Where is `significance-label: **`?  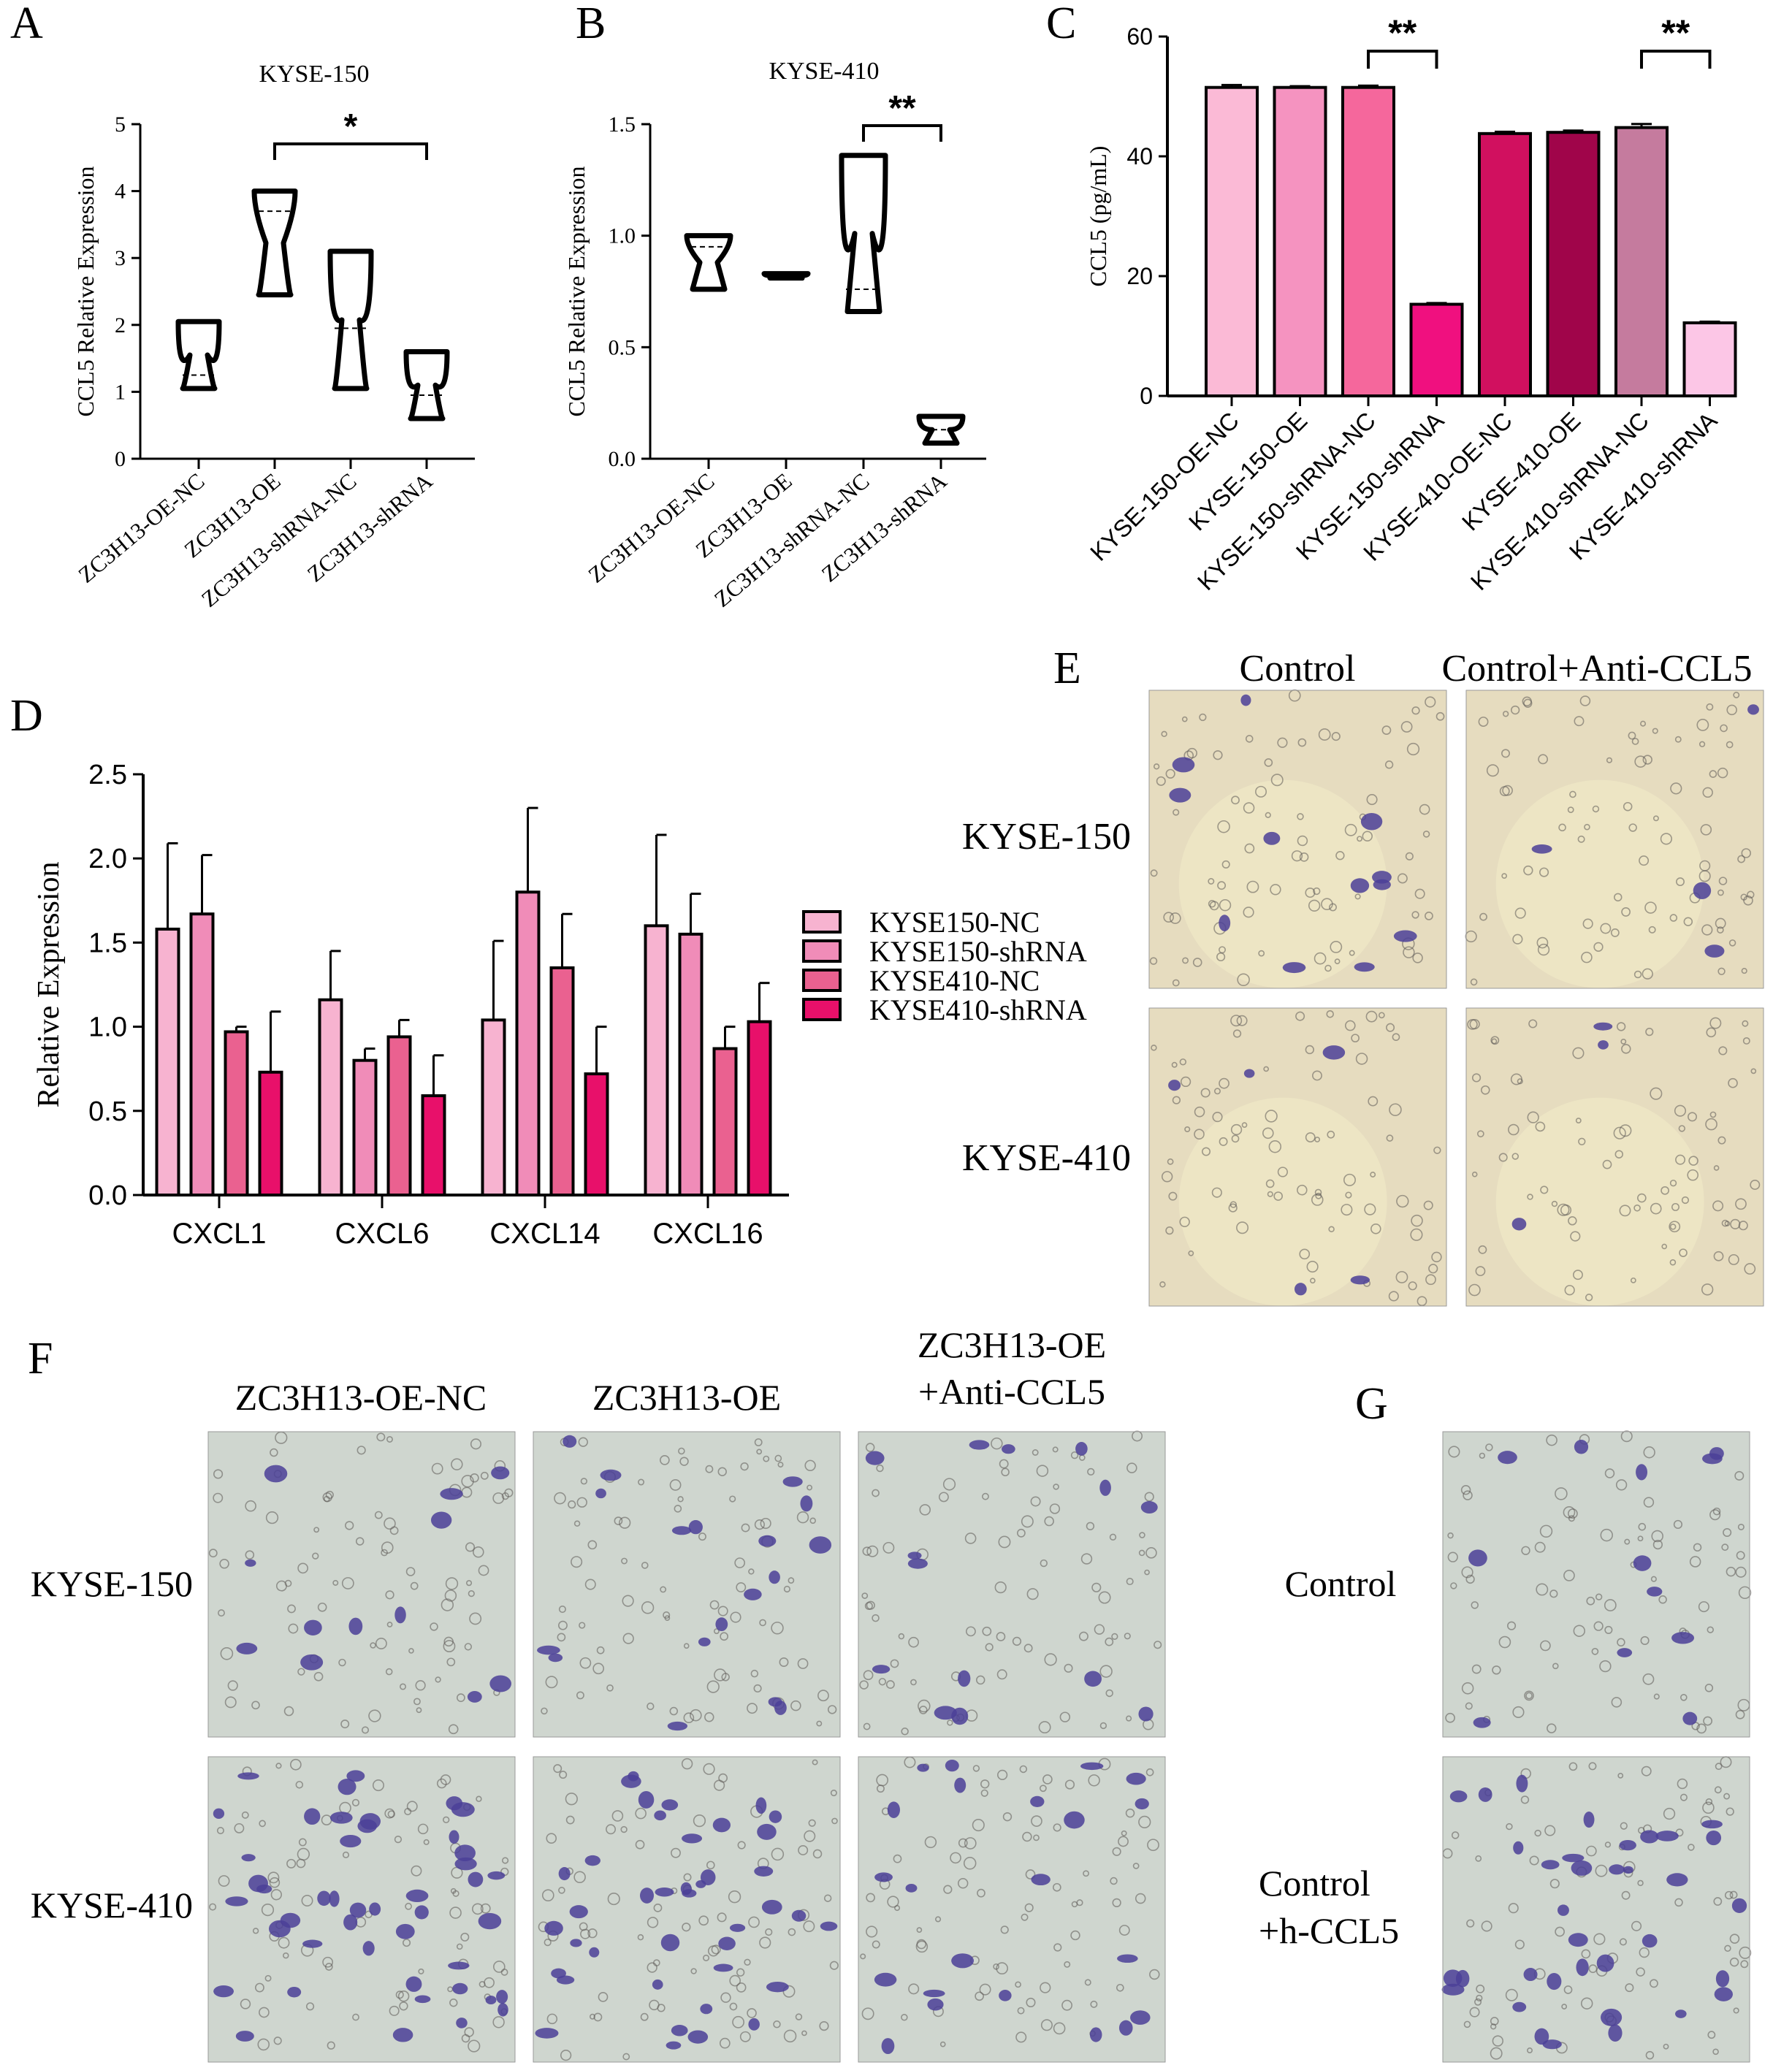 significance-label: ** is located at coordinates (1403, 32).